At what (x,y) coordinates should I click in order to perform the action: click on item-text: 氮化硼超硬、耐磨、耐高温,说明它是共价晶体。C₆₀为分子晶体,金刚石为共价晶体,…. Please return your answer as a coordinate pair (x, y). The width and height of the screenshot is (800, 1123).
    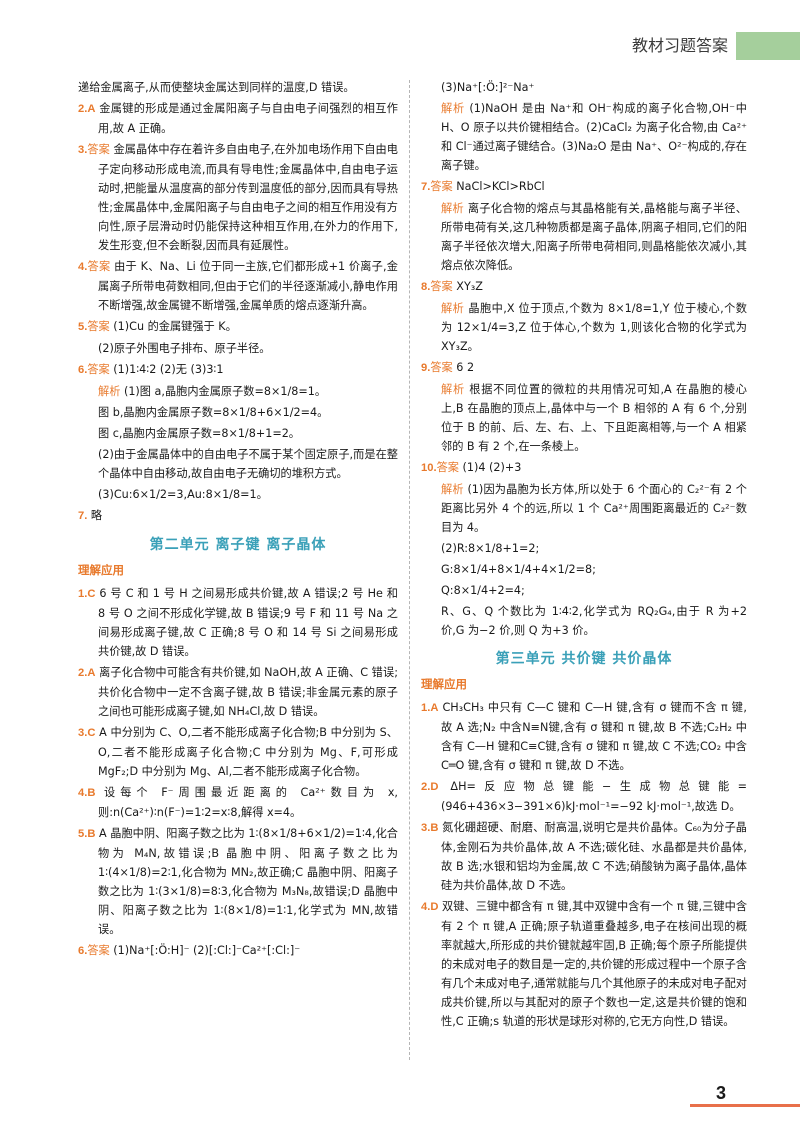
    Looking at the image, I should click on (594, 856).